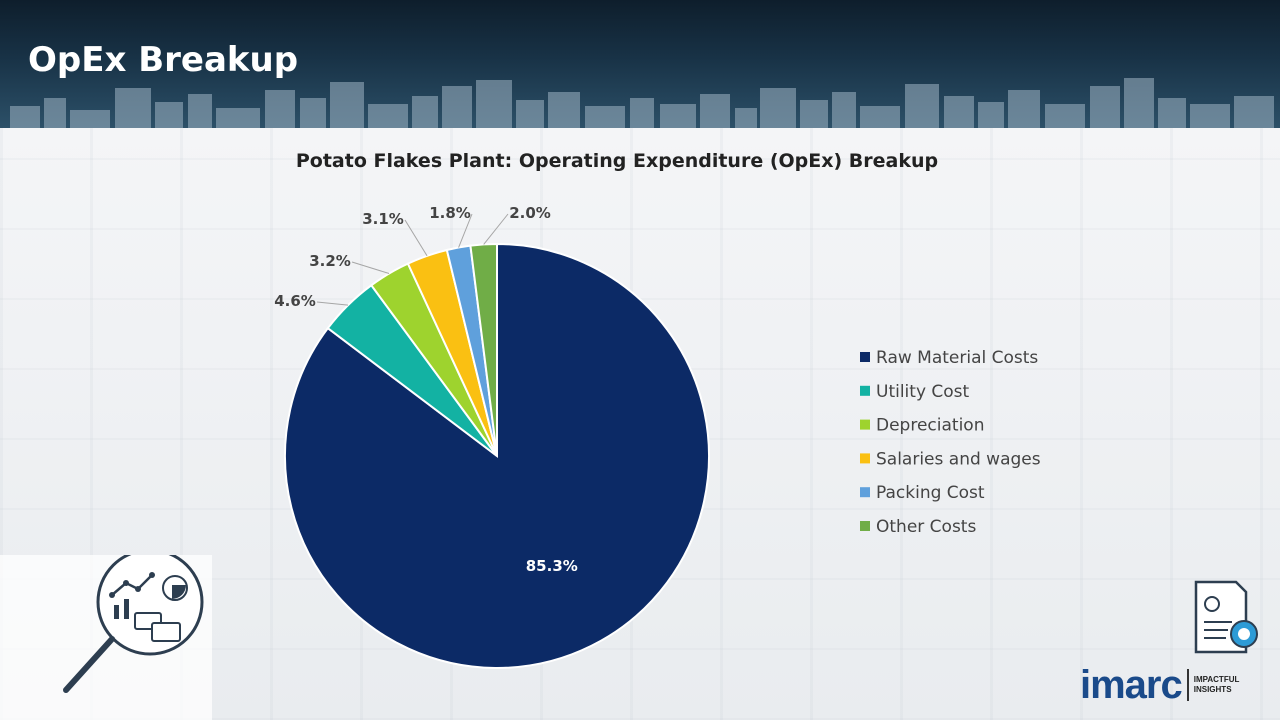 The height and width of the screenshot is (720, 1280). I want to click on data-label-utility-cost: 4.6%, so click(295, 301).